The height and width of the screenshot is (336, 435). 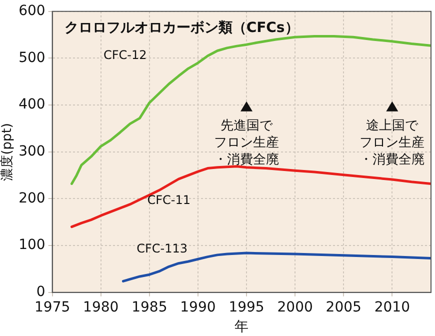 I want to click on x-axis-title: 年, so click(x=241, y=327).